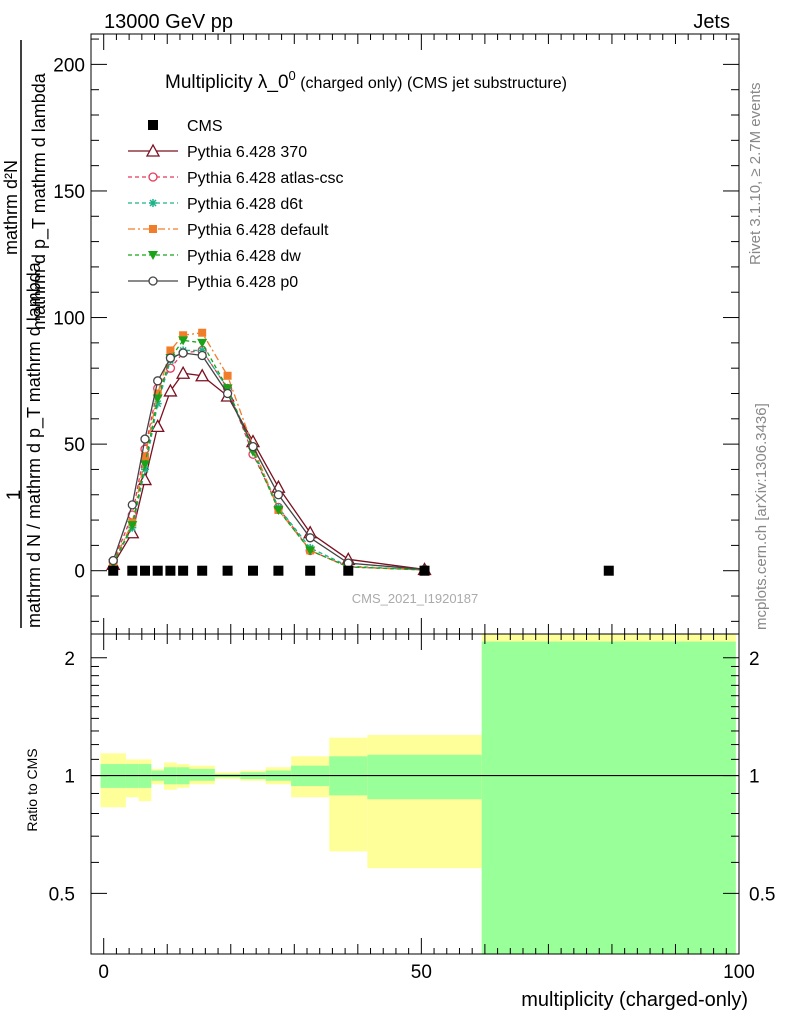  I want to click on ratio-y-tick-label: 1, so click(69, 777).